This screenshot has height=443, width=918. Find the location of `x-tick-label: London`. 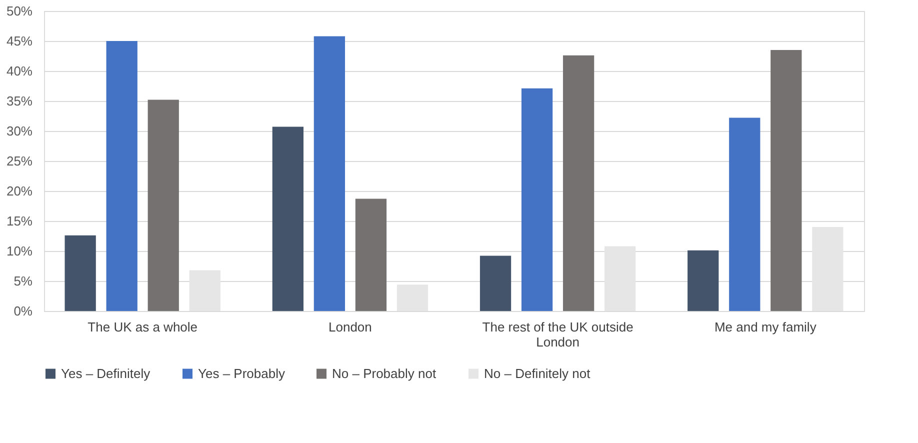

x-tick-label: London is located at coordinates (350, 327).